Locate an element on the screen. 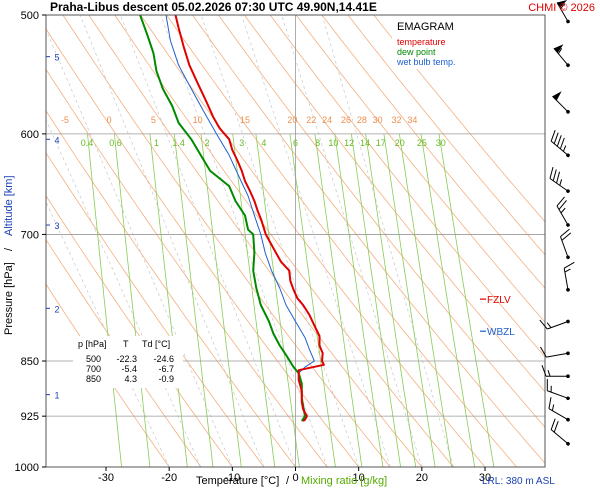 This screenshot has width=600, height=500. mixing-ratio-label: 1.4 is located at coordinates (178, 143).